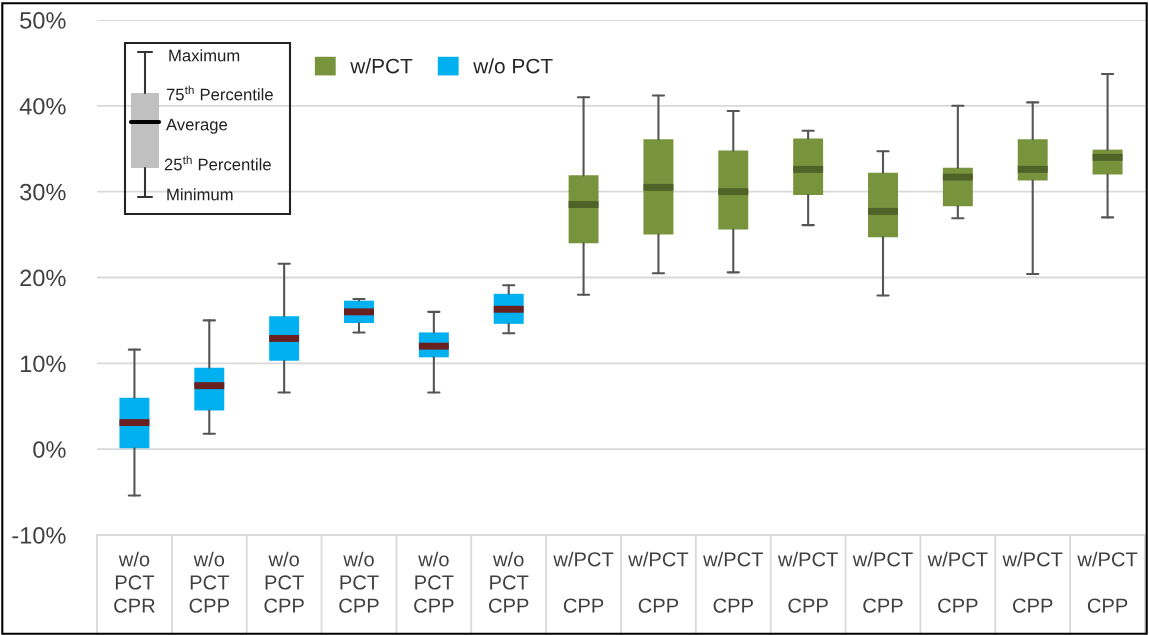 Image resolution: width=1149 pixels, height=635 pixels. What do you see at coordinates (43, 20) in the screenshot?
I see `y-tick-label: 50%` at bounding box center [43, 20].